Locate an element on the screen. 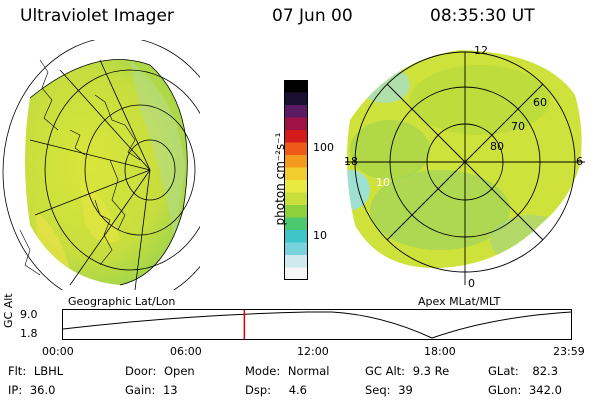 Image resolution: width=600 pixels, height=400 pixels. colorbar-unit-label: photon cm⁻²s⁻¹ is located at coordinates (280, 179).